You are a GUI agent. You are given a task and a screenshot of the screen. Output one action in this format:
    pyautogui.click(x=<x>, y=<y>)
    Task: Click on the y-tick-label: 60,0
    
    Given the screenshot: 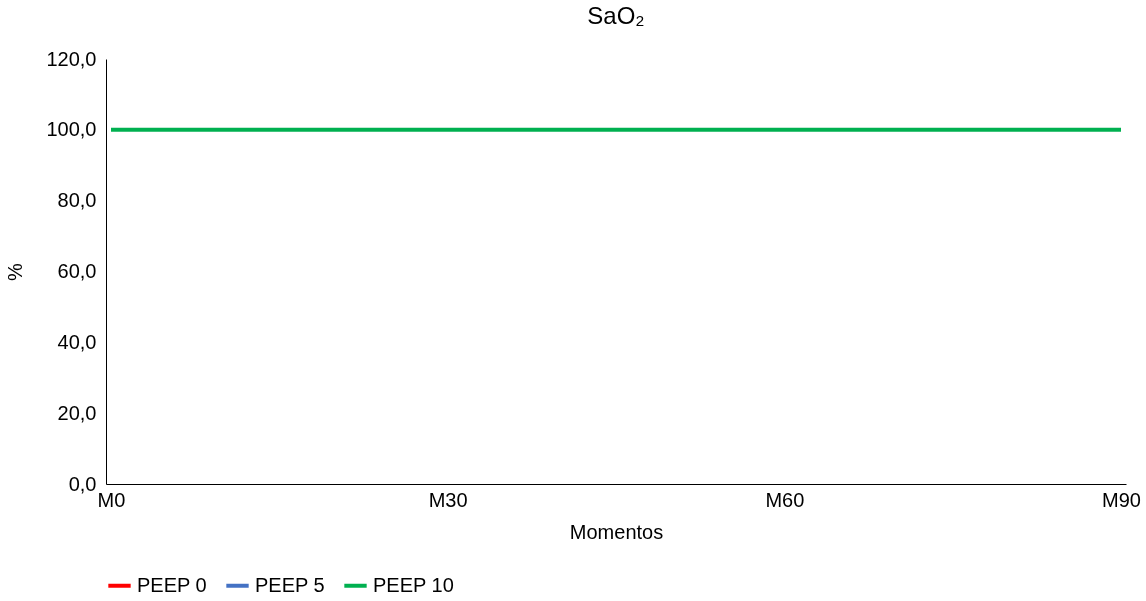 What is the action you would take?
    pyautogui.click(x=77, y=271)
    